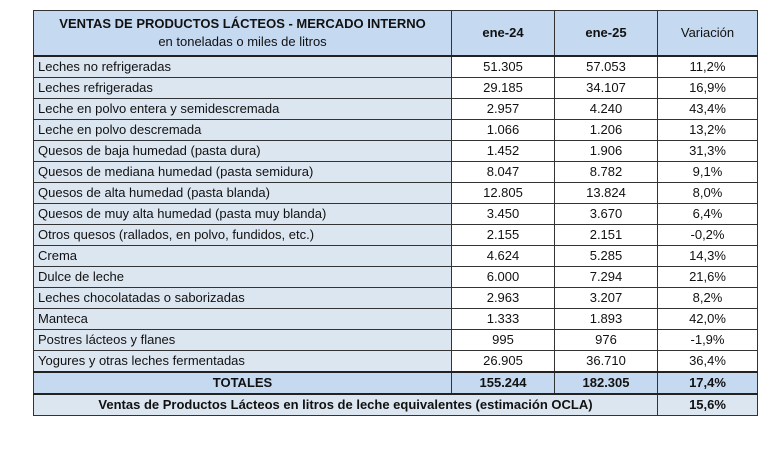 This screenshot has height=458, width=780. What do you see at coordinates (242, 41) in the screenshot?
I see `subtitle-text: en toneladas o miles de litros` at bounding box center [242, 41].